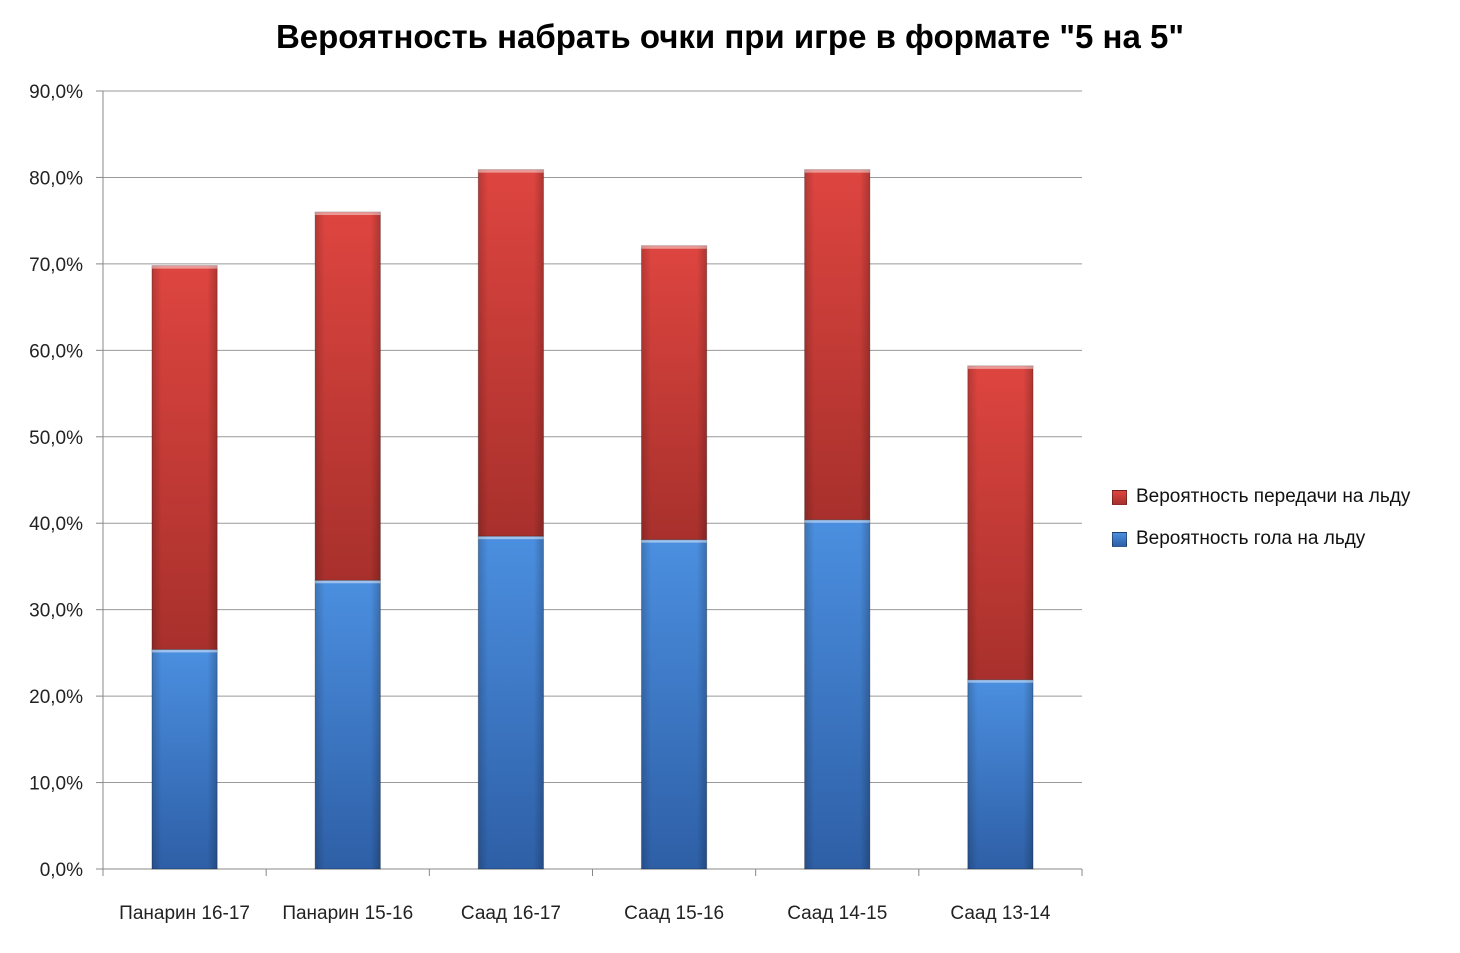 The image size is (1460, 953). What do you see at coordinates (56, 697) in the screenshot?
I see `y-tick-label: 20,0%` at bounding box center [56, 697].